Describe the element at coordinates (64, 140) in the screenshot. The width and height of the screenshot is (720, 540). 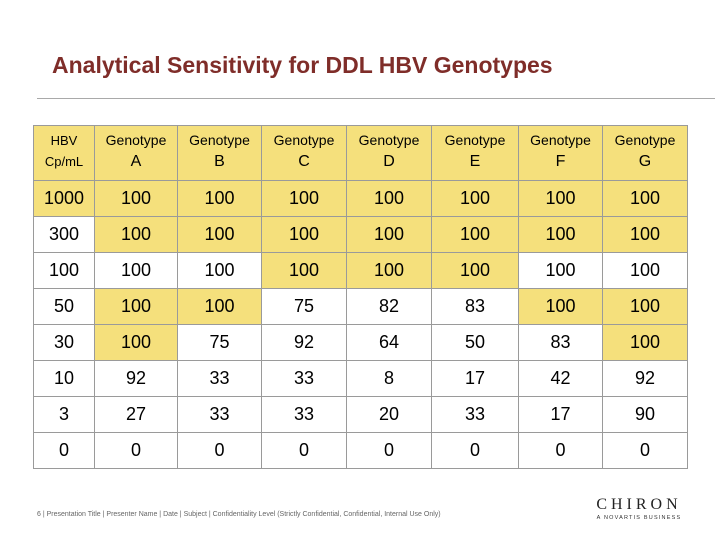
I see `header-line1: HBV` at that location.